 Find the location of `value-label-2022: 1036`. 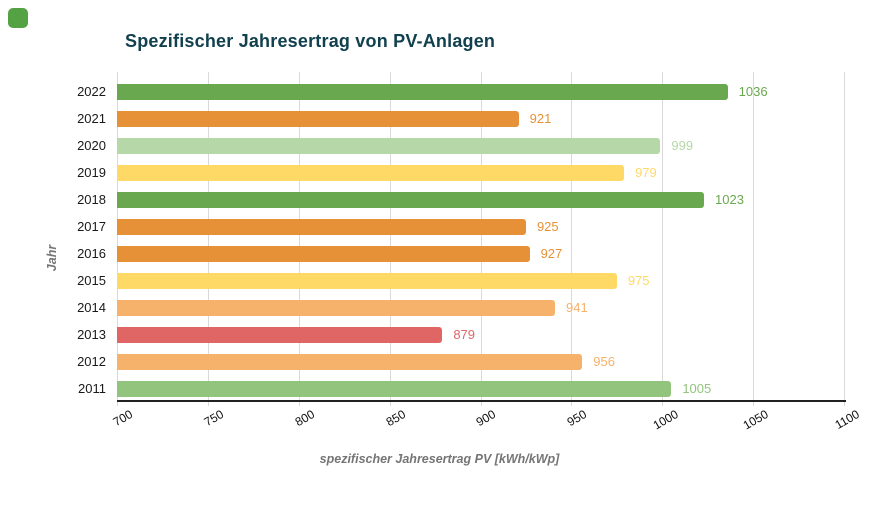

value-label-2022: 1036 is located at coordinates (753, 91).